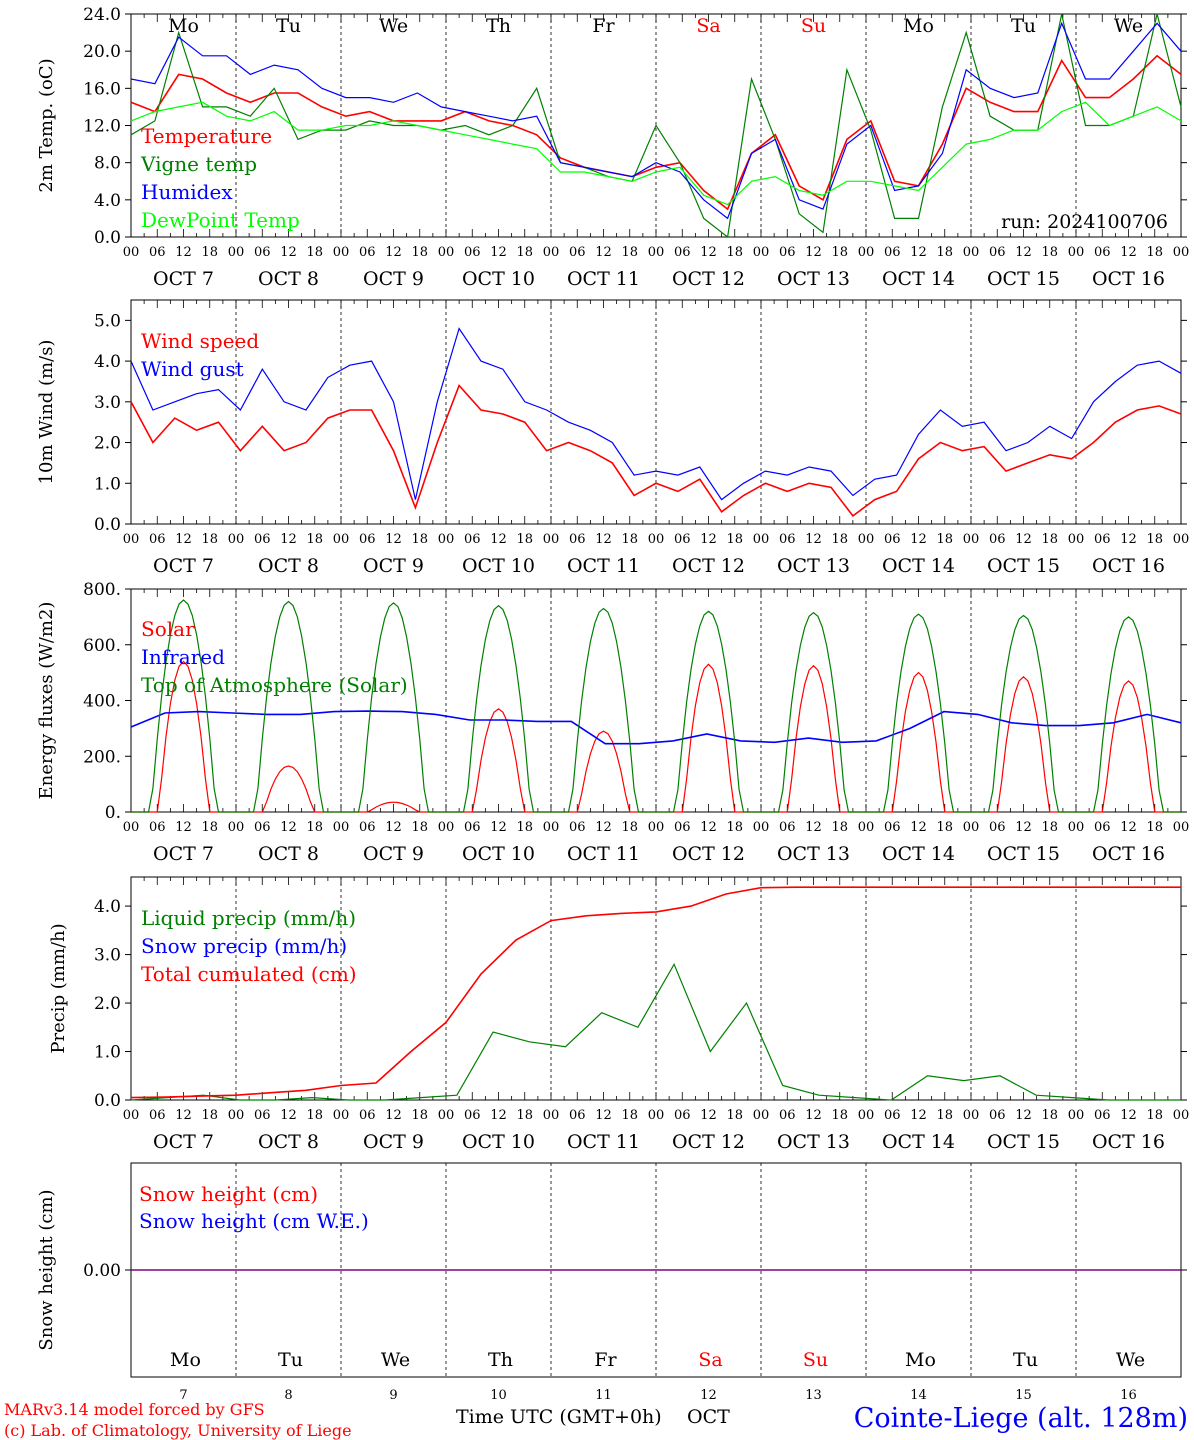 The image size is (1194, 1440). Describe the element at coordinates (395, 1360) in the screenshot. I see `weekday-label: We` at that location.